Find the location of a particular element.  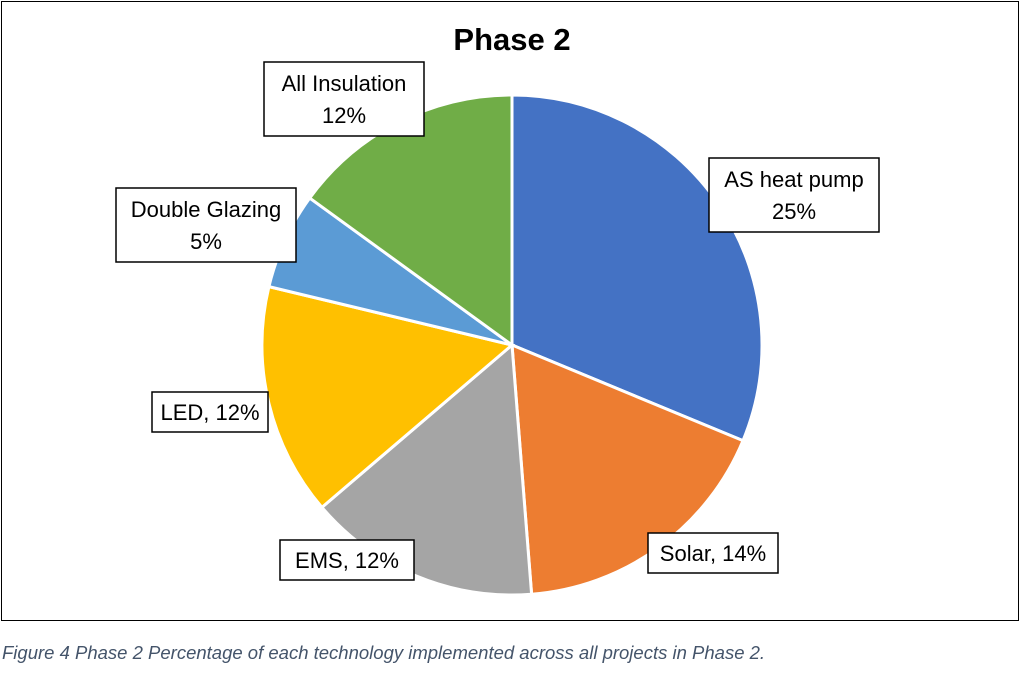

slice-label-text-0-1: 25% is located at coordinates (794, 211).